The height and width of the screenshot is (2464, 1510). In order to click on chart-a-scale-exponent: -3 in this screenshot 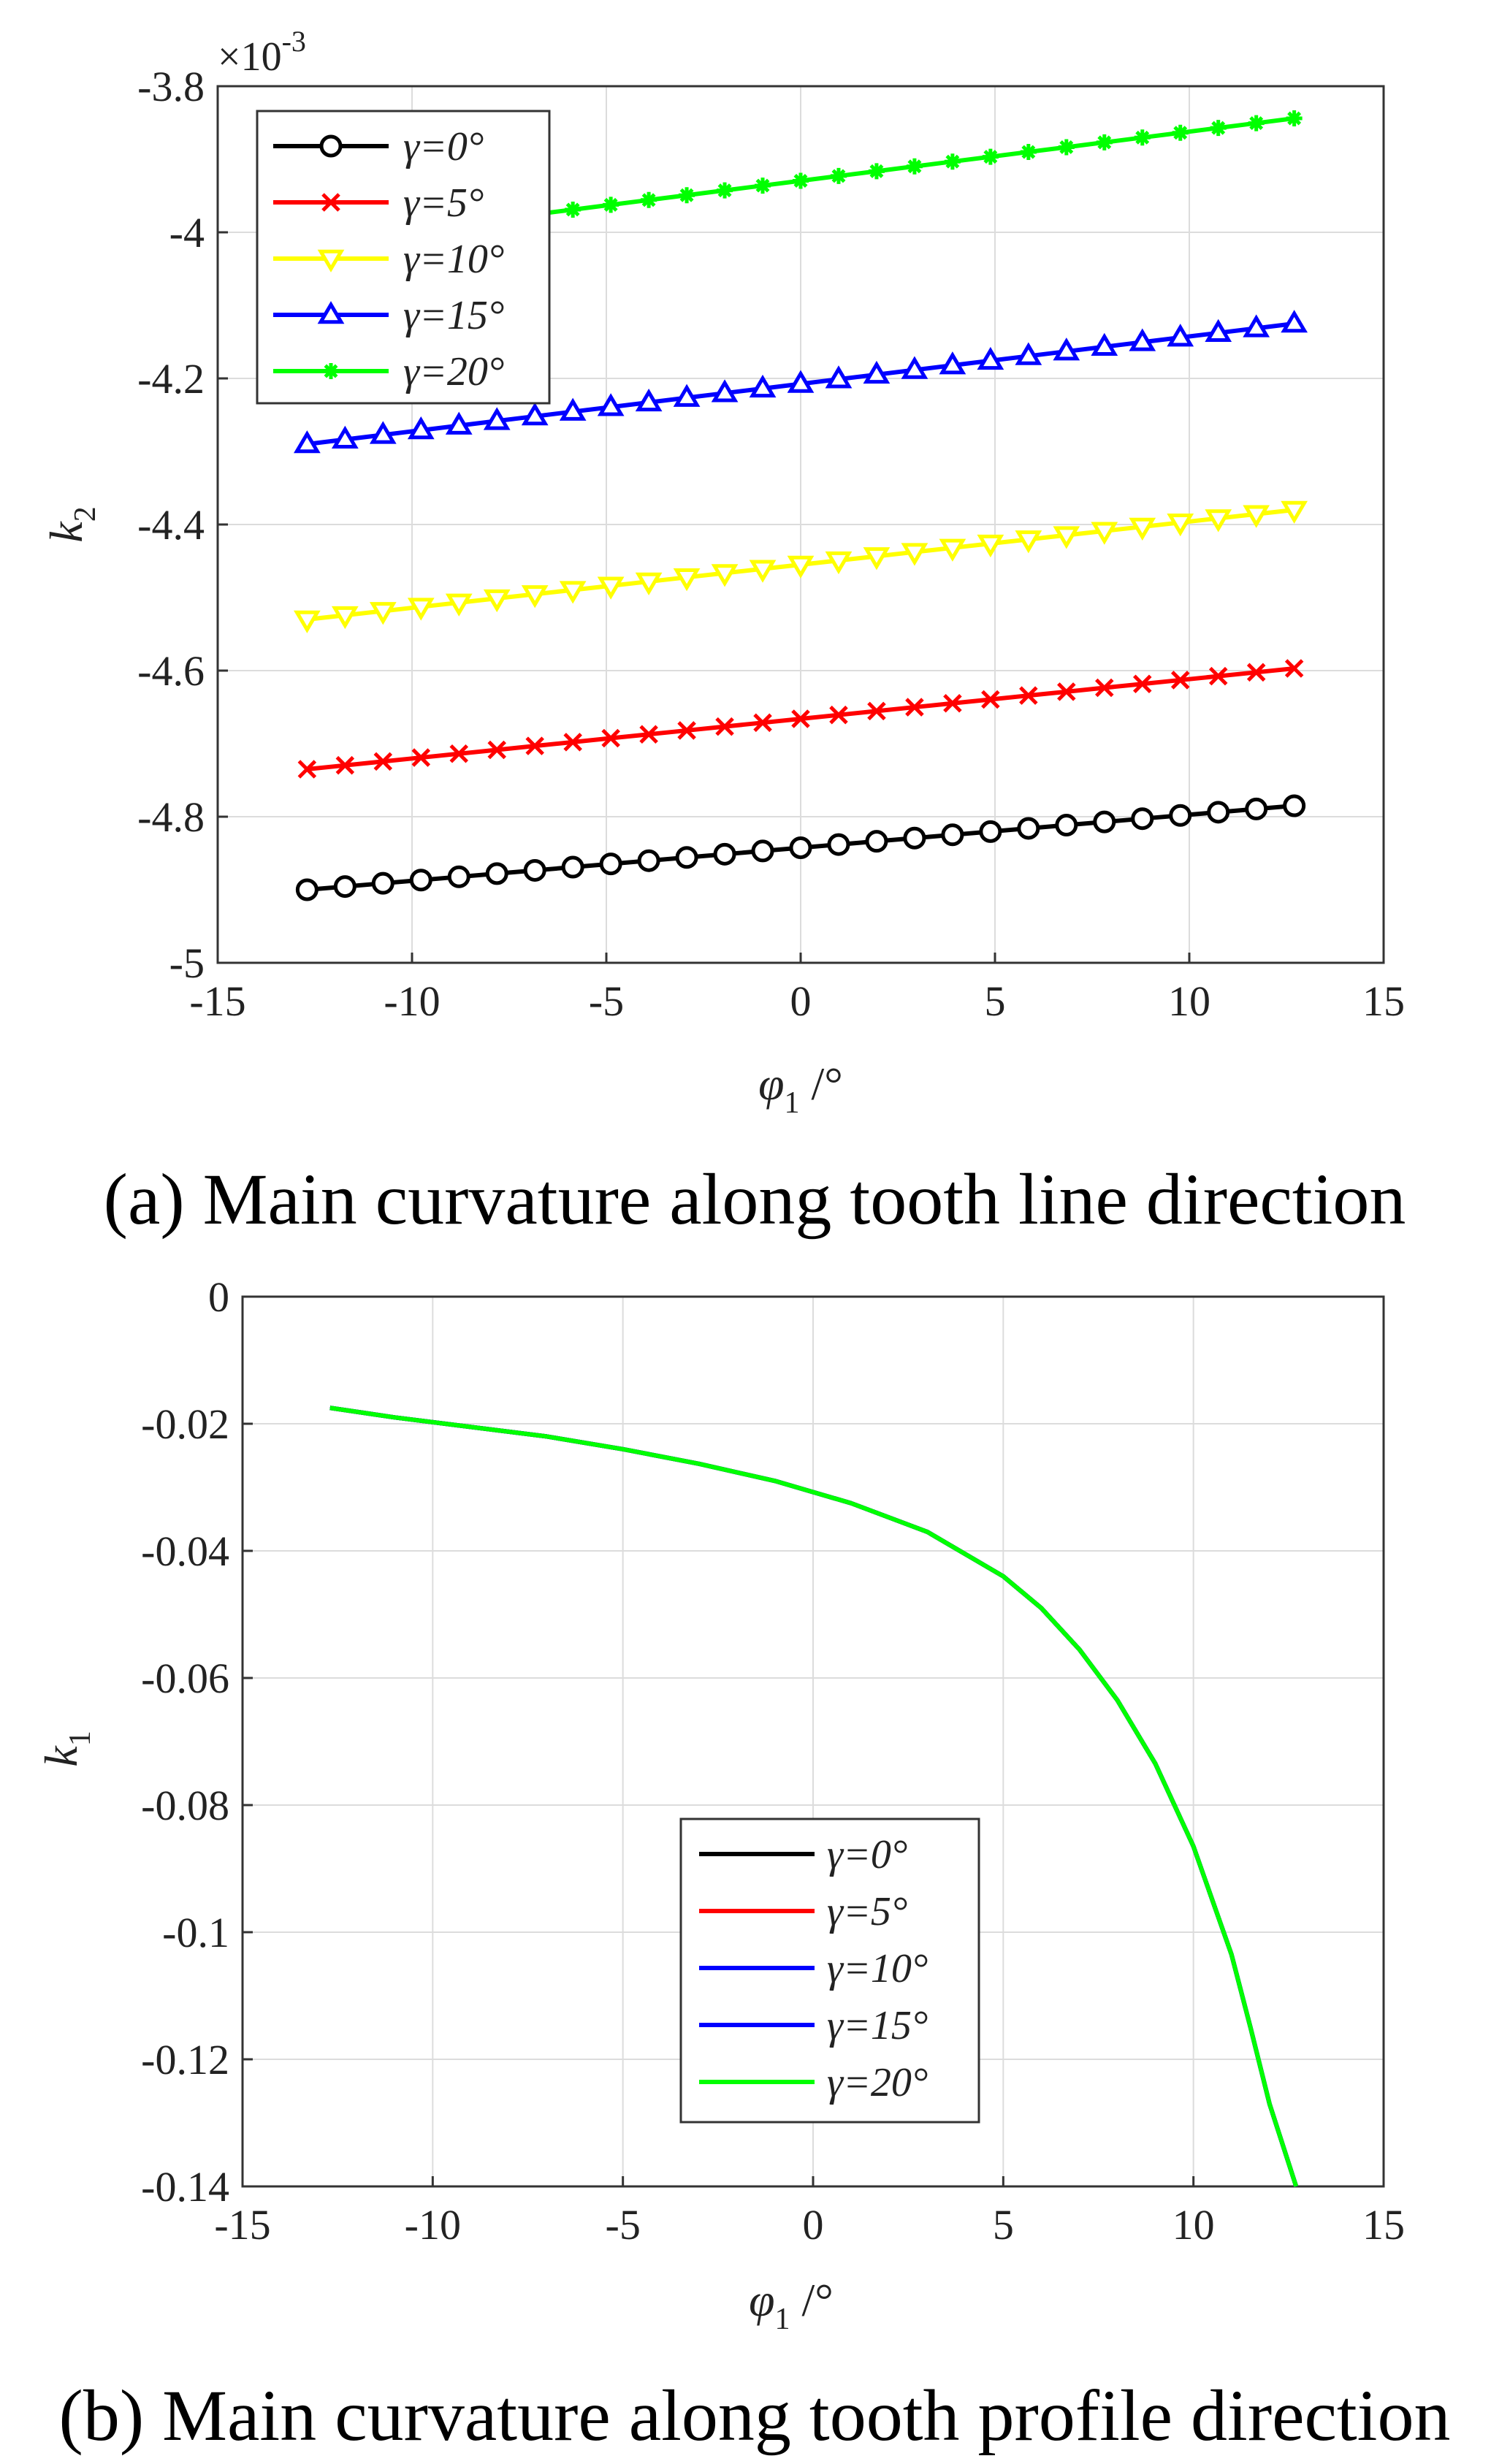, I will do `click(294, 41)`.